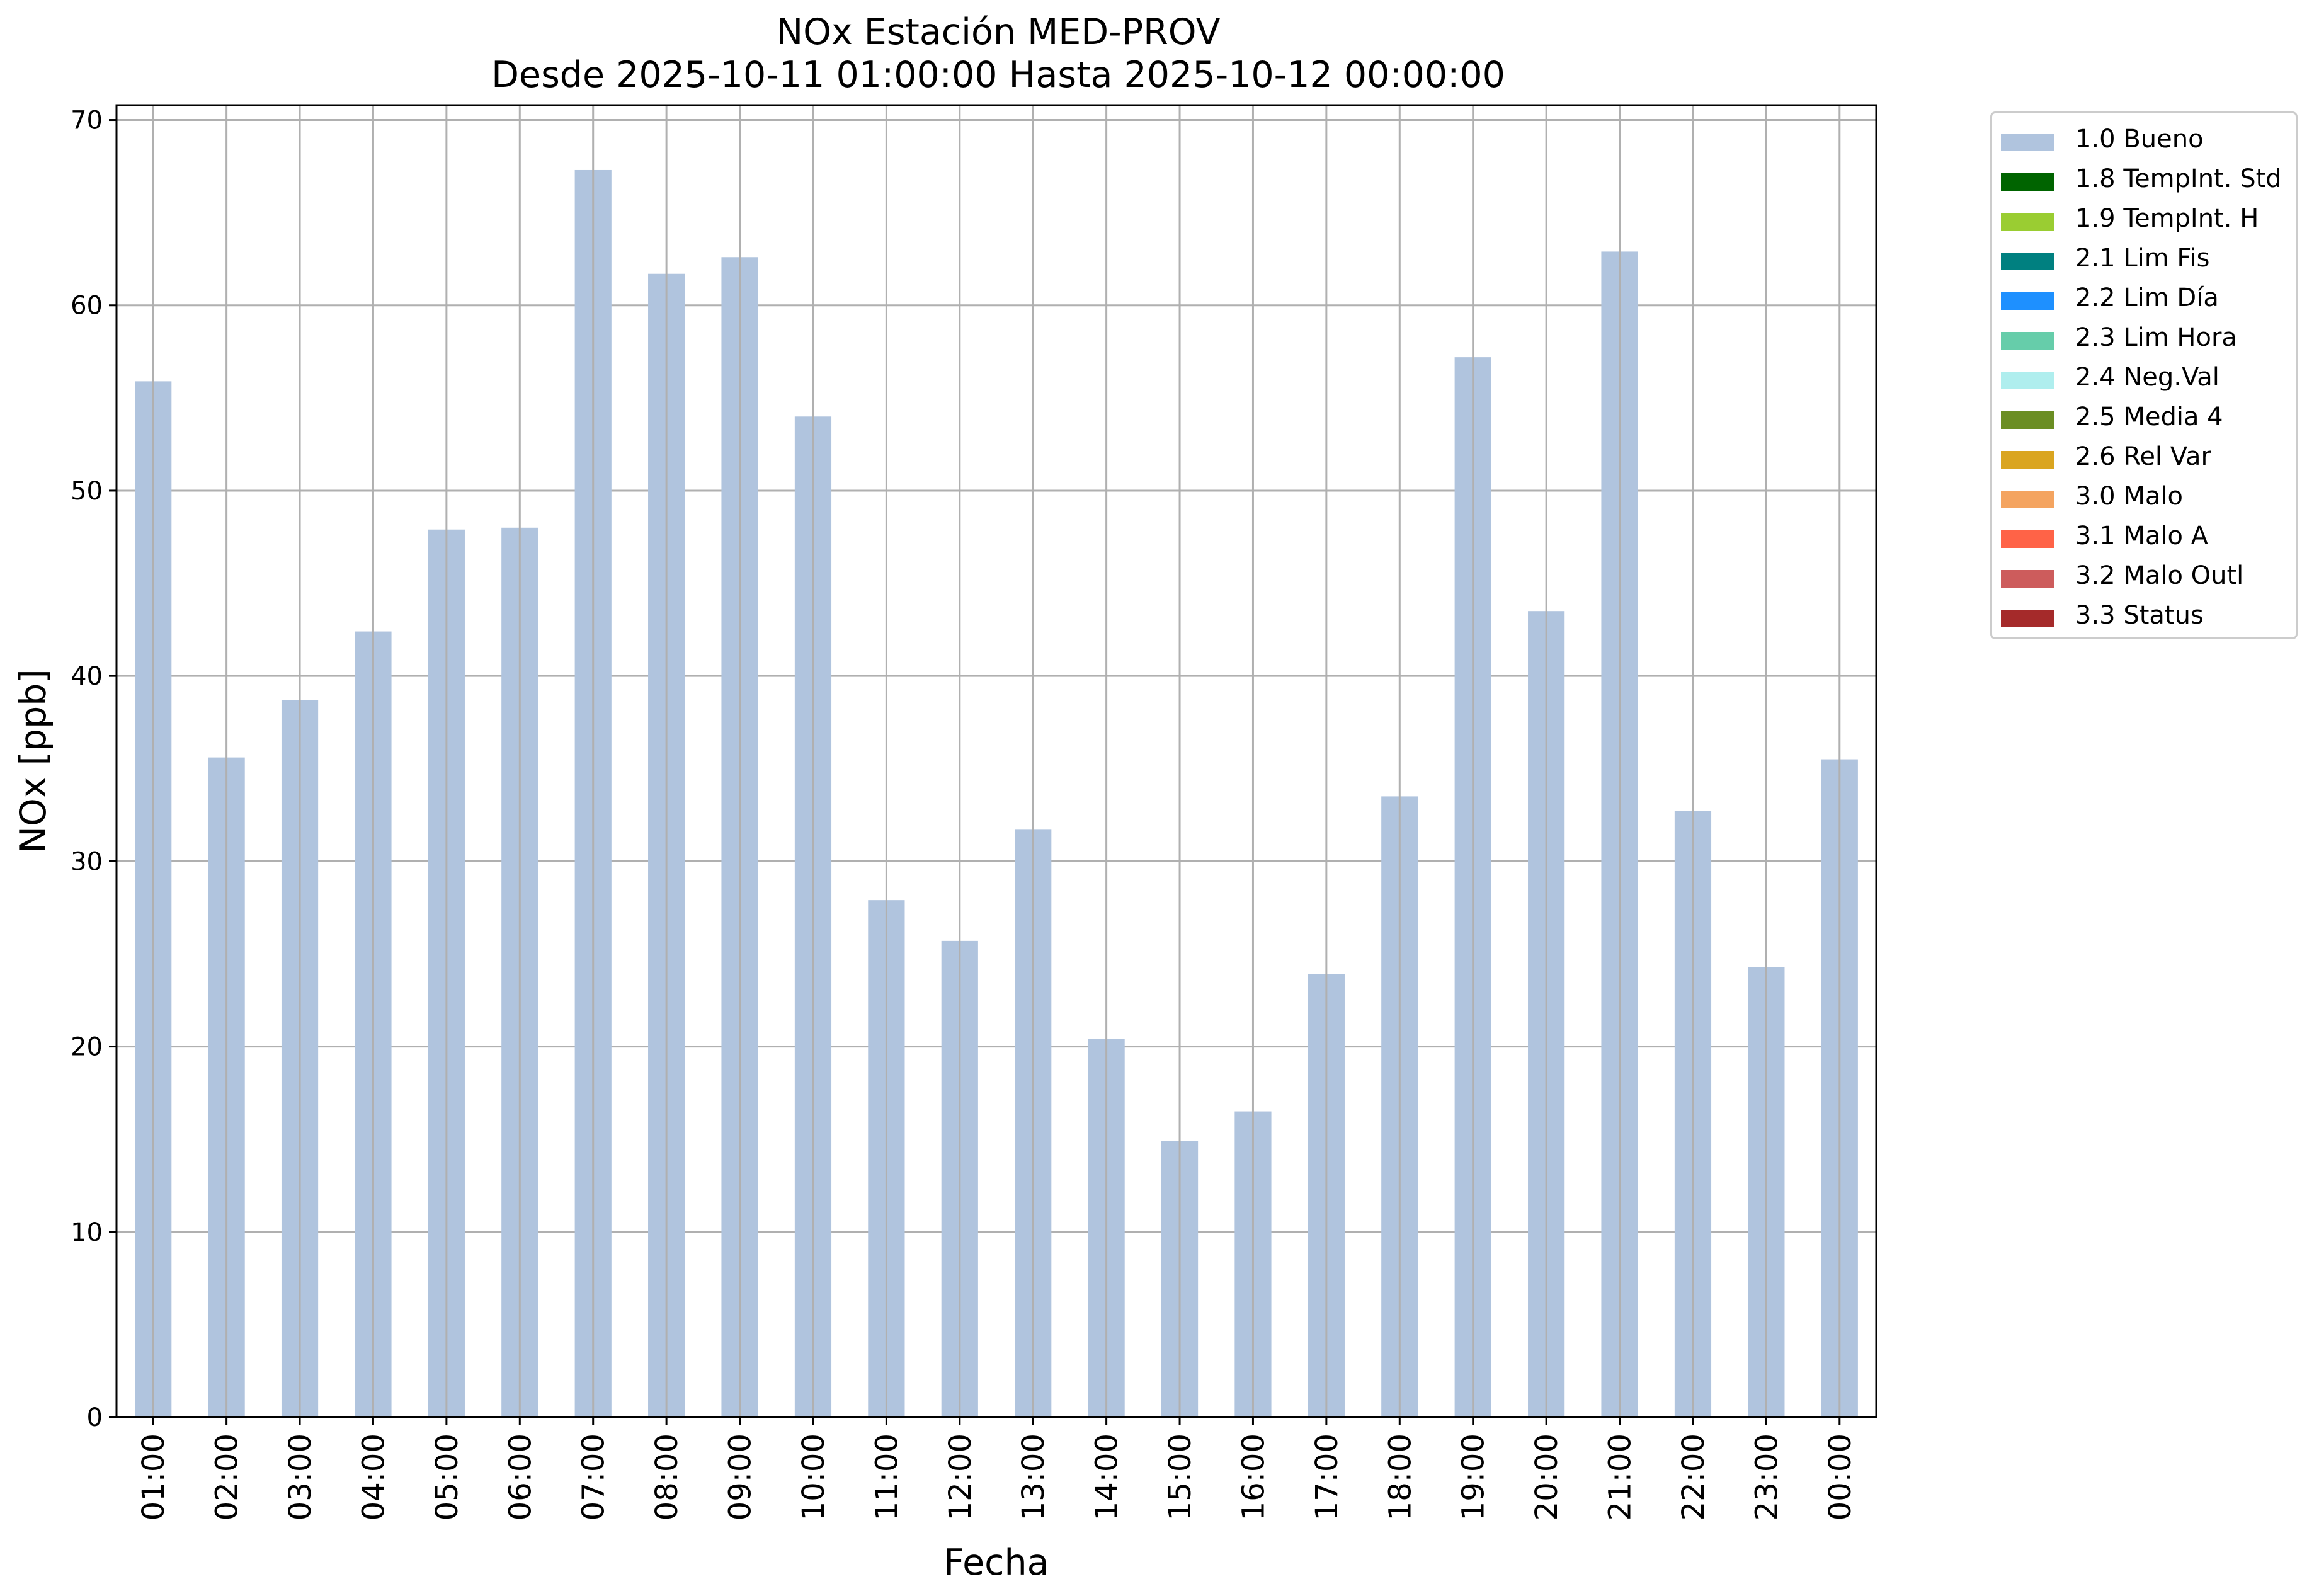 Image resolution: width=2319 pixels, height=1596 pixels. I want to click on legend-label: 3.1 Malo A, so click(2142, 536).